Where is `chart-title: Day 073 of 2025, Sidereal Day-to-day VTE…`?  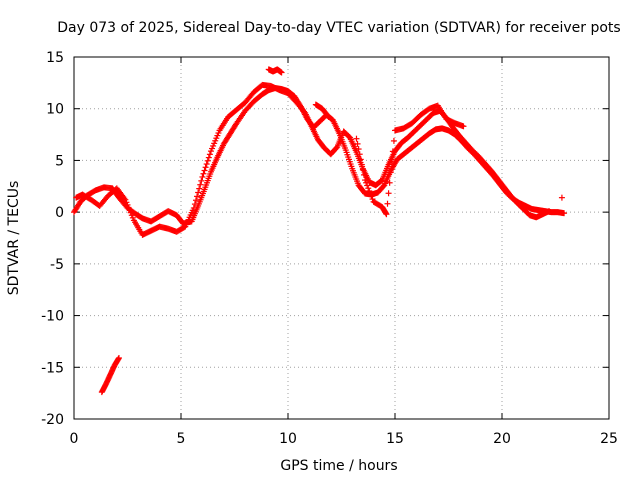
chart-title: Day 073 of 2025, Sidereal Day-to-day VTE… is located at coordinates (338, 28).